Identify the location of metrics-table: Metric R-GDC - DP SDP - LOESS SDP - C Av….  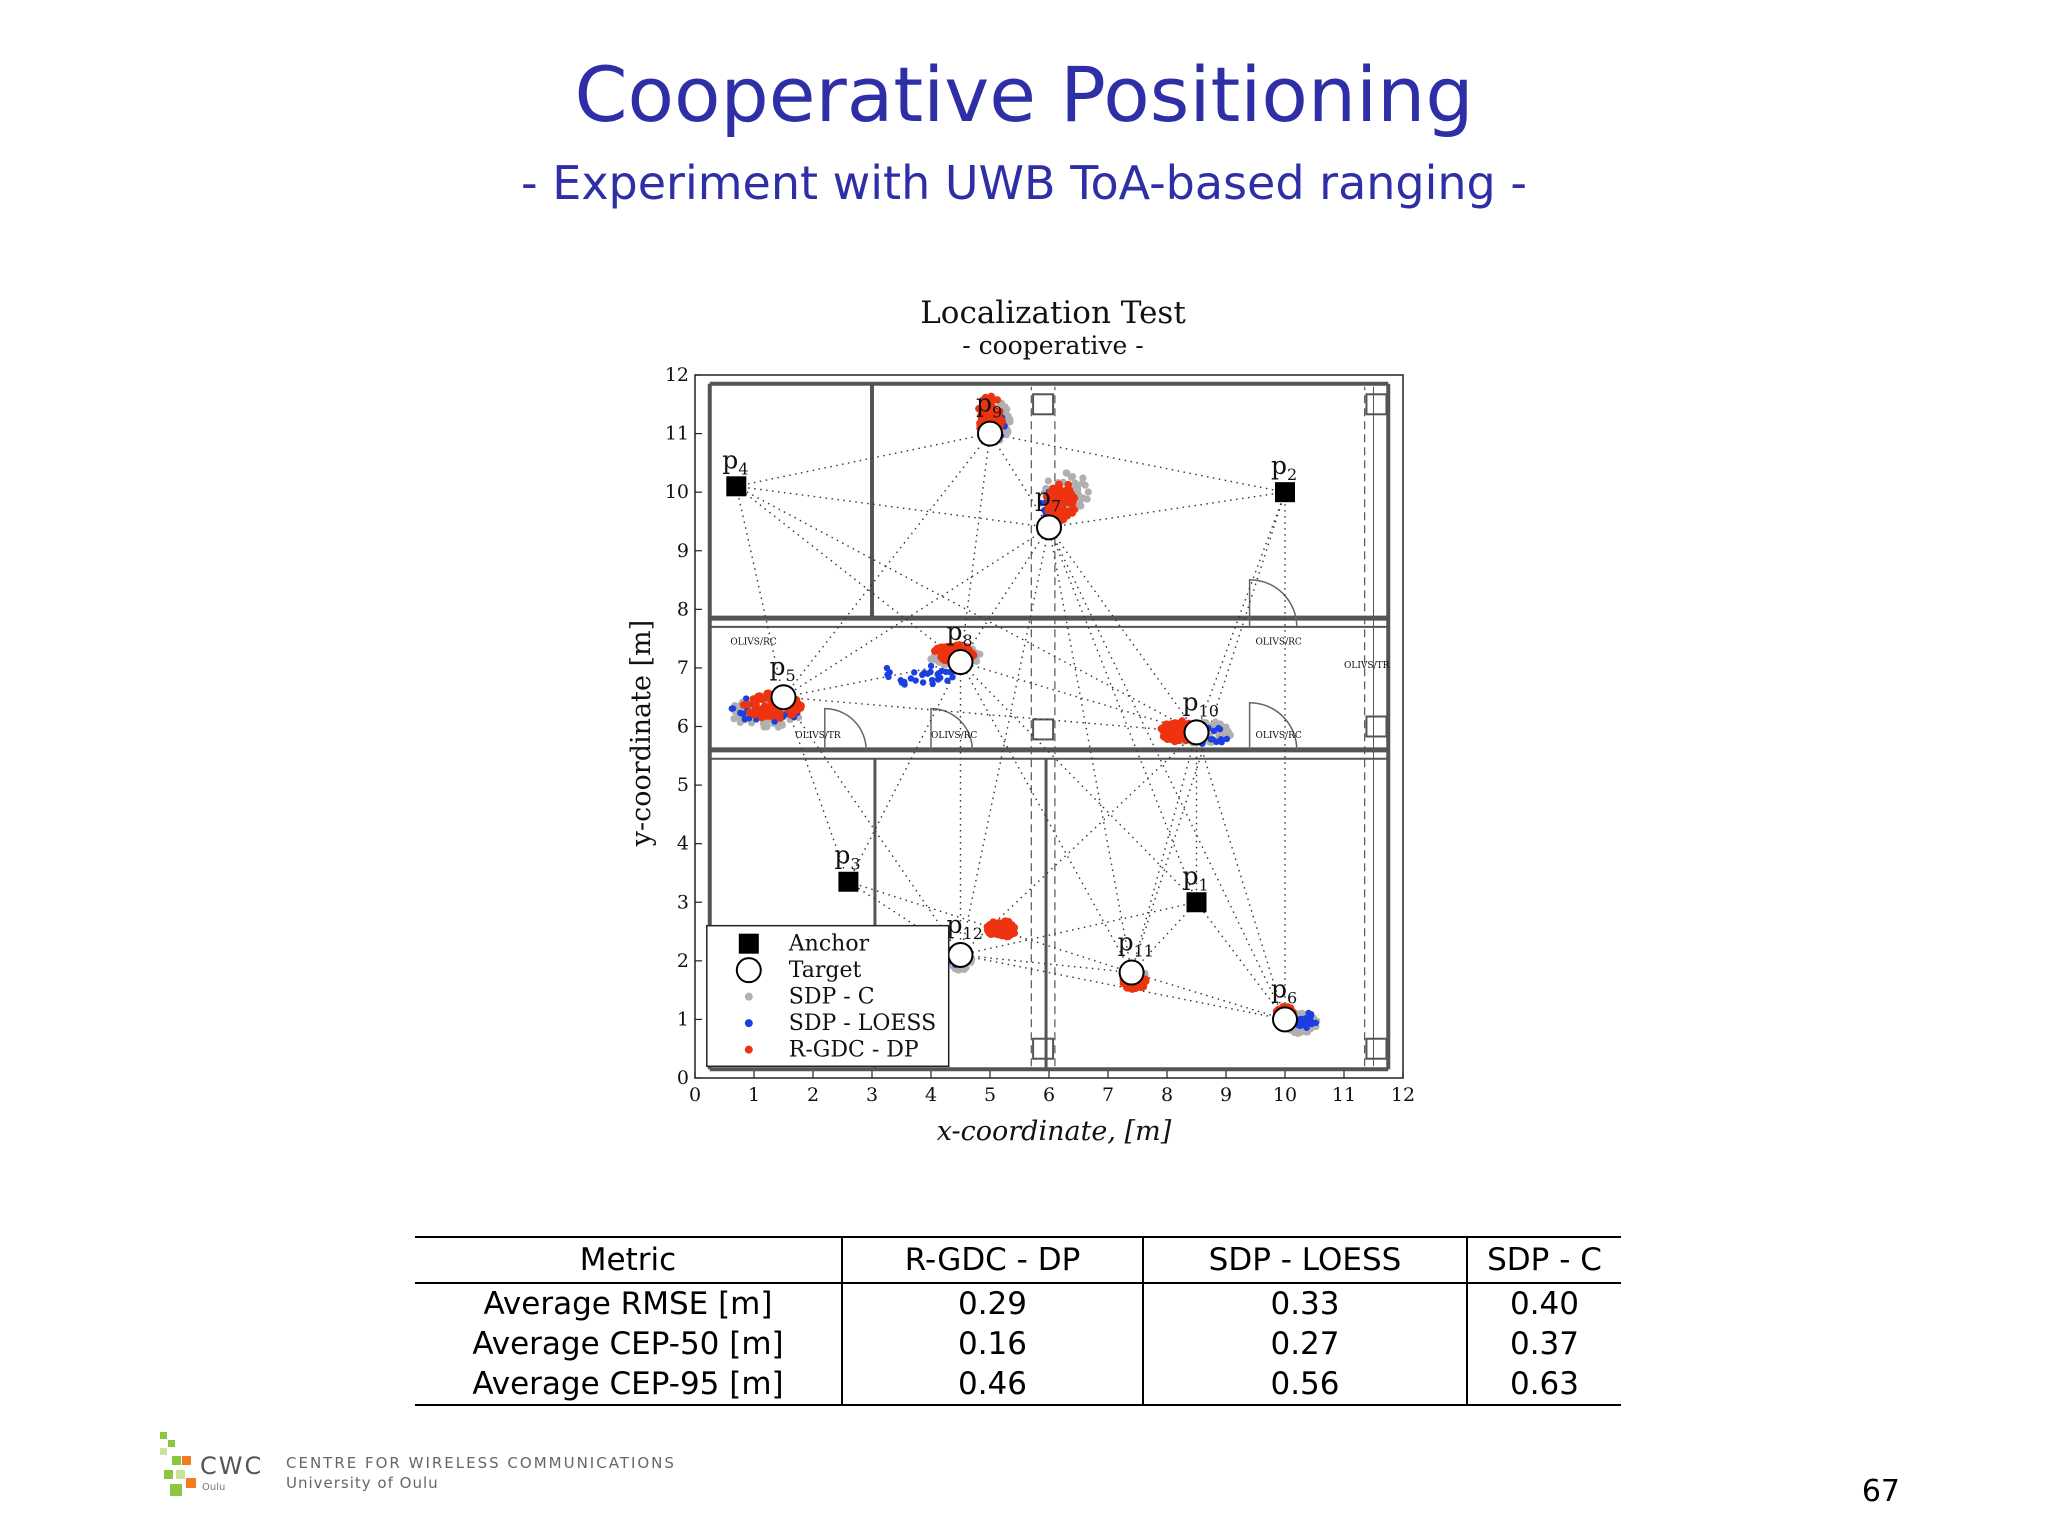
(1018, 1321).